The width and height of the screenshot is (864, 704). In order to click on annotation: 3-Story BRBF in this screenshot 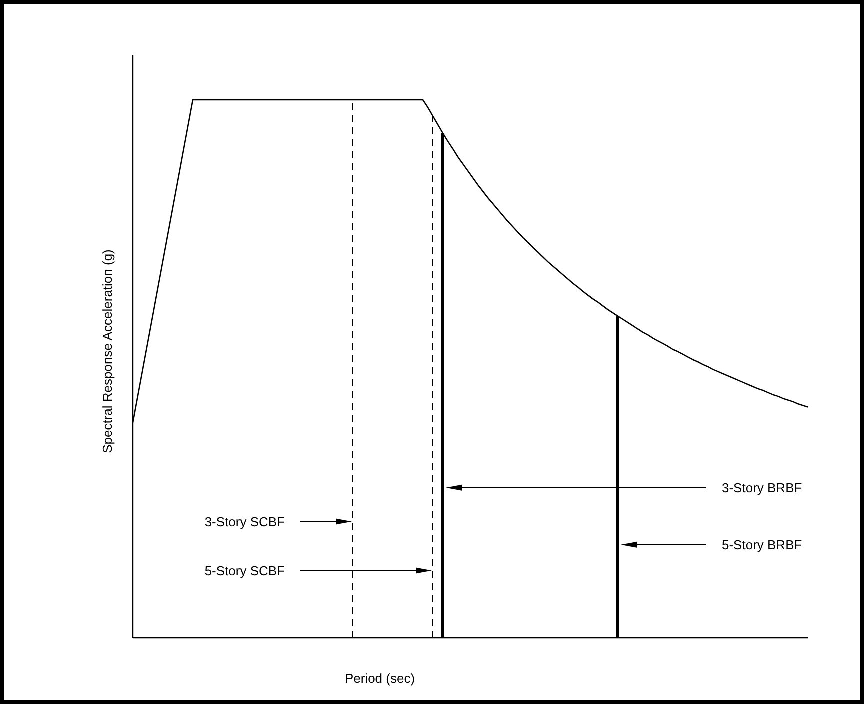, I will do `click(762, 488)`.